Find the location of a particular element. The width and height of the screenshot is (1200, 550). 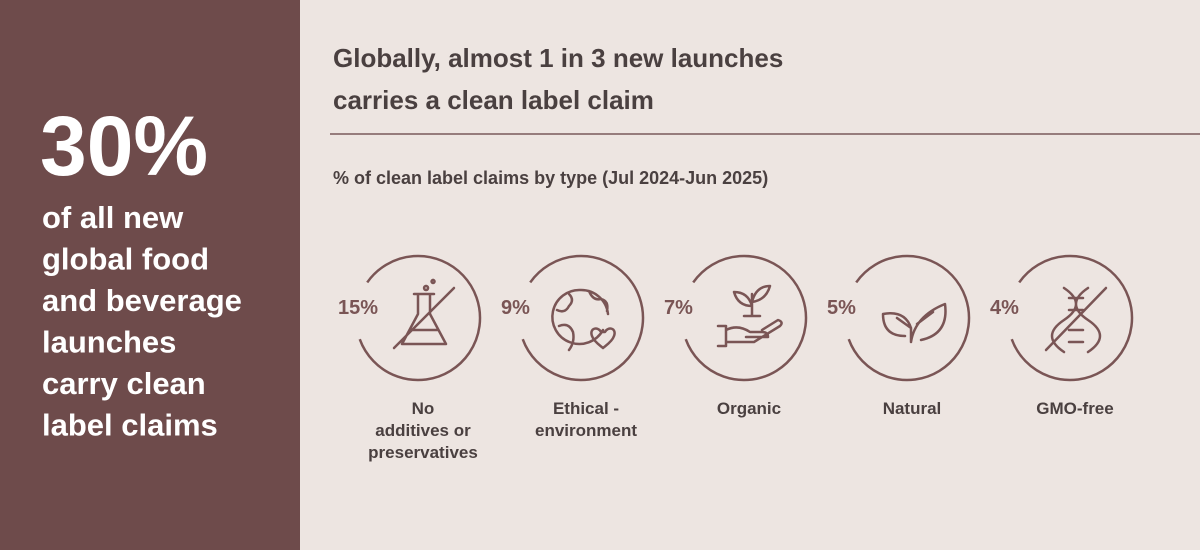

title: carries a clean label claim is located at coordinates (493, 100).